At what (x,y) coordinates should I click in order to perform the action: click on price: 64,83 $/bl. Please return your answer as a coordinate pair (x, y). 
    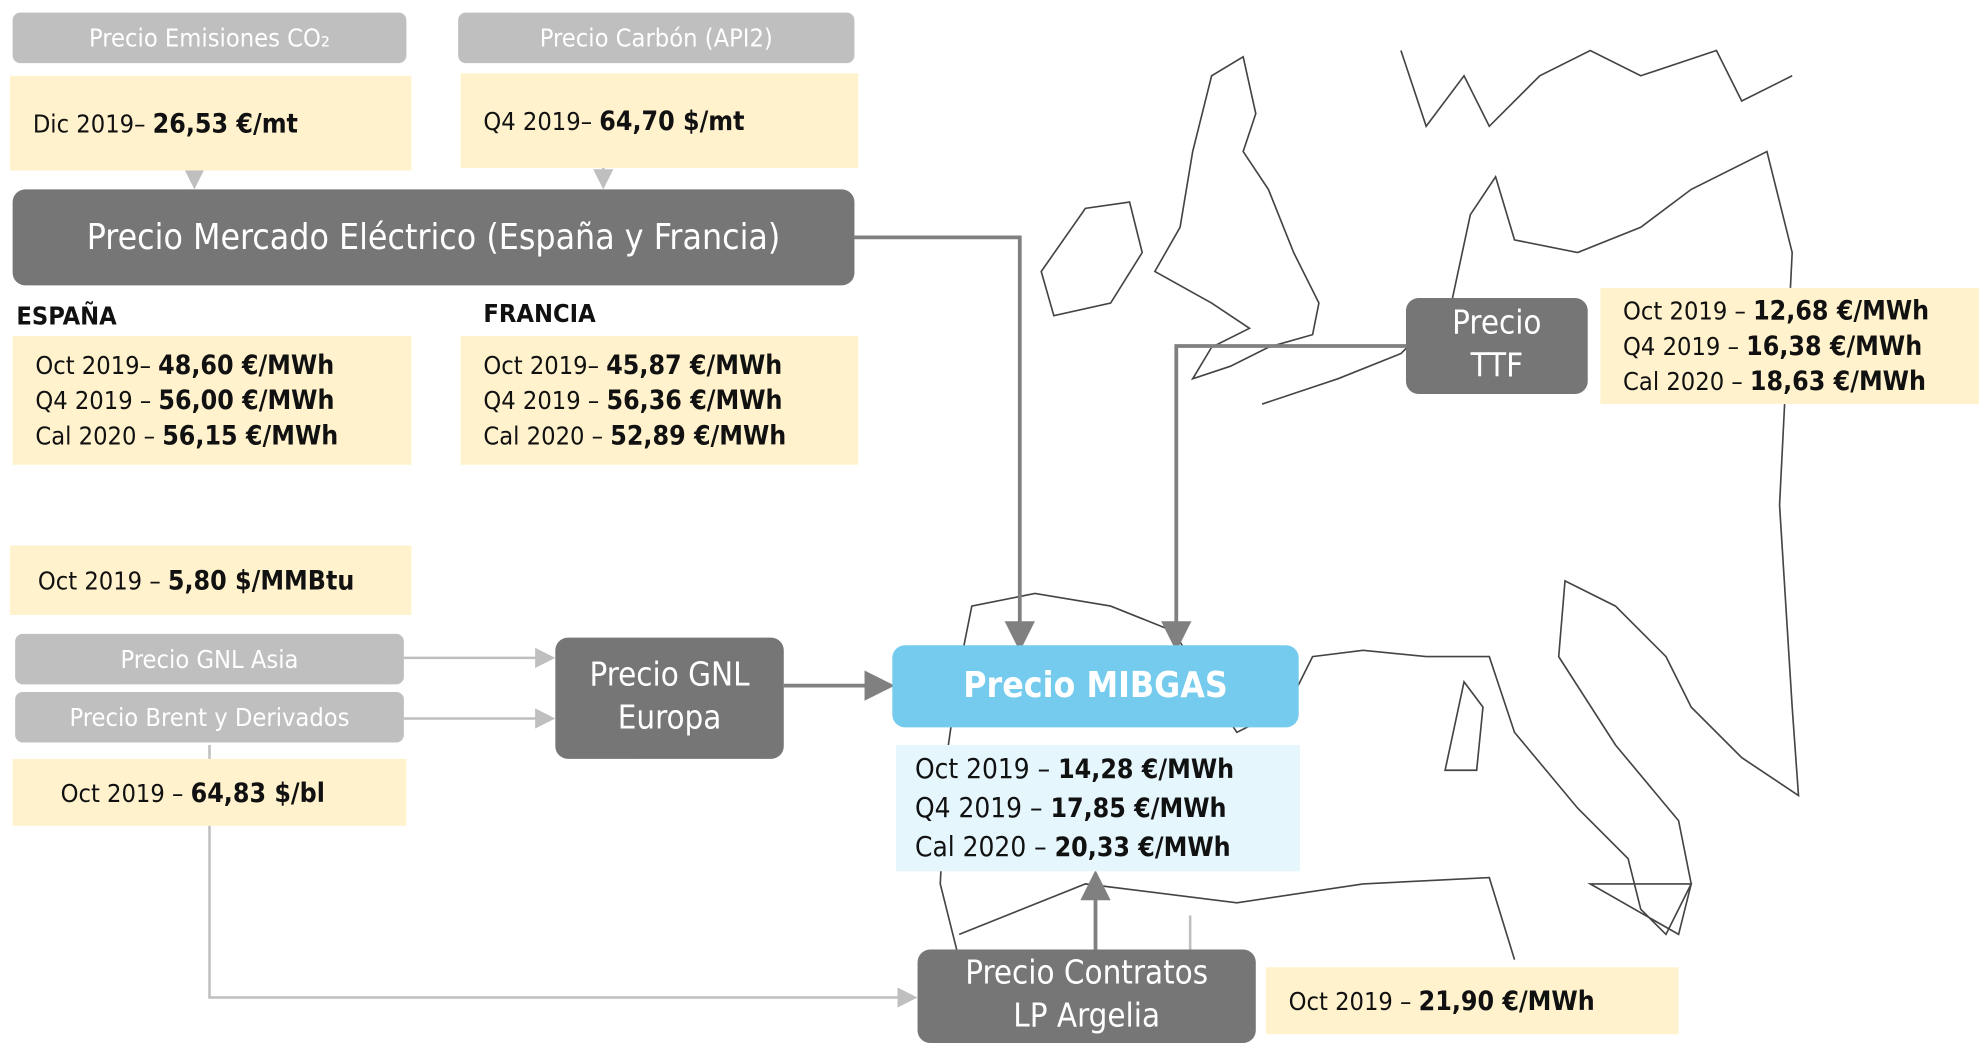
    Looking at the image, I should click on (257, 792).